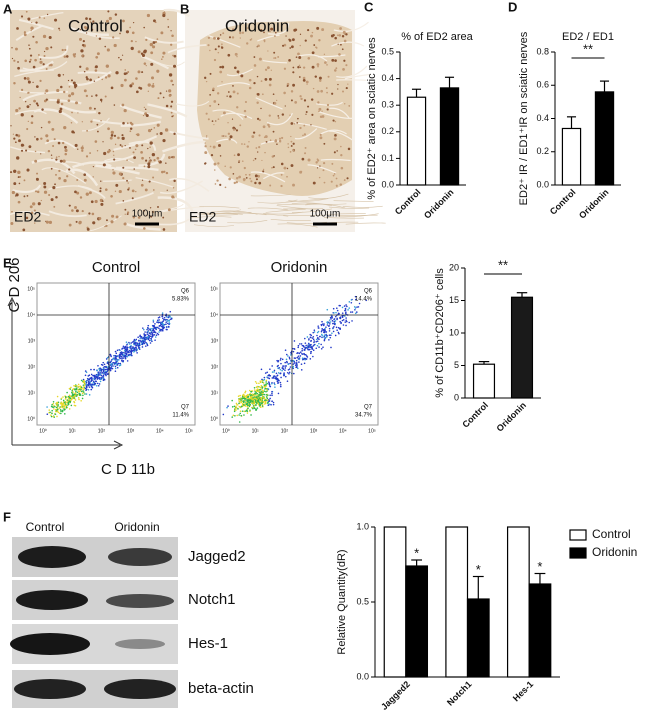 The width and height of the screenshot is (666, 723). Describe the element at coordinates (140, 689) in the screenshot. I see `band` at that location.